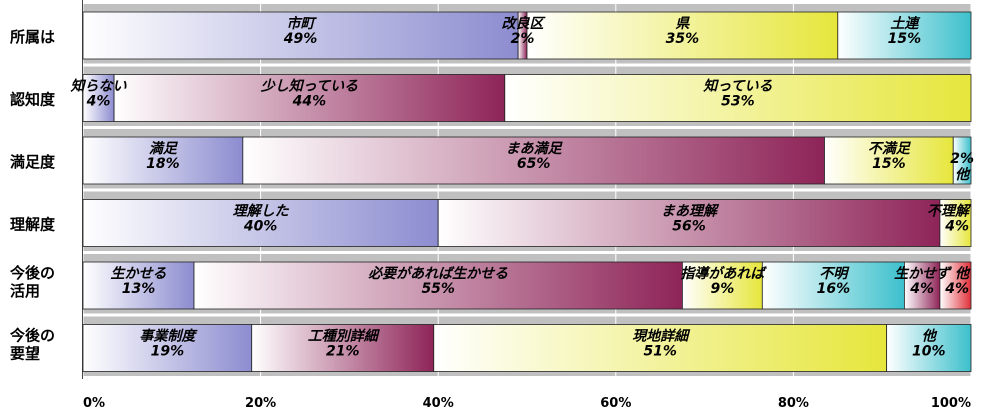 Image resolution: width=989 pixels, height=411 pixels. I want to click on segment-name: 不明, so click(834, 274).